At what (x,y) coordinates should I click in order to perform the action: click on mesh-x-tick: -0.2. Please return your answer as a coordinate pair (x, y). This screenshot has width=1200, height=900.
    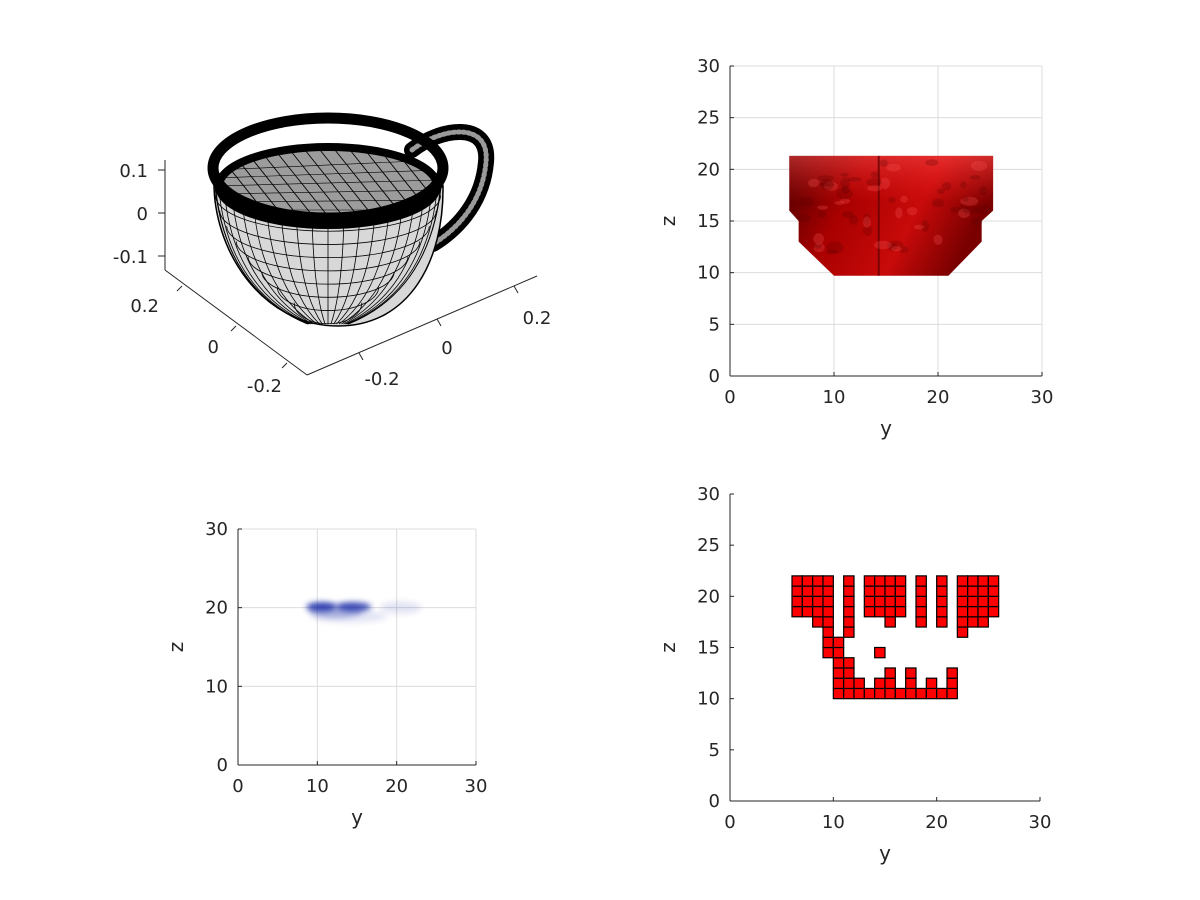
    Looking at the image, I should click on (381, 379).